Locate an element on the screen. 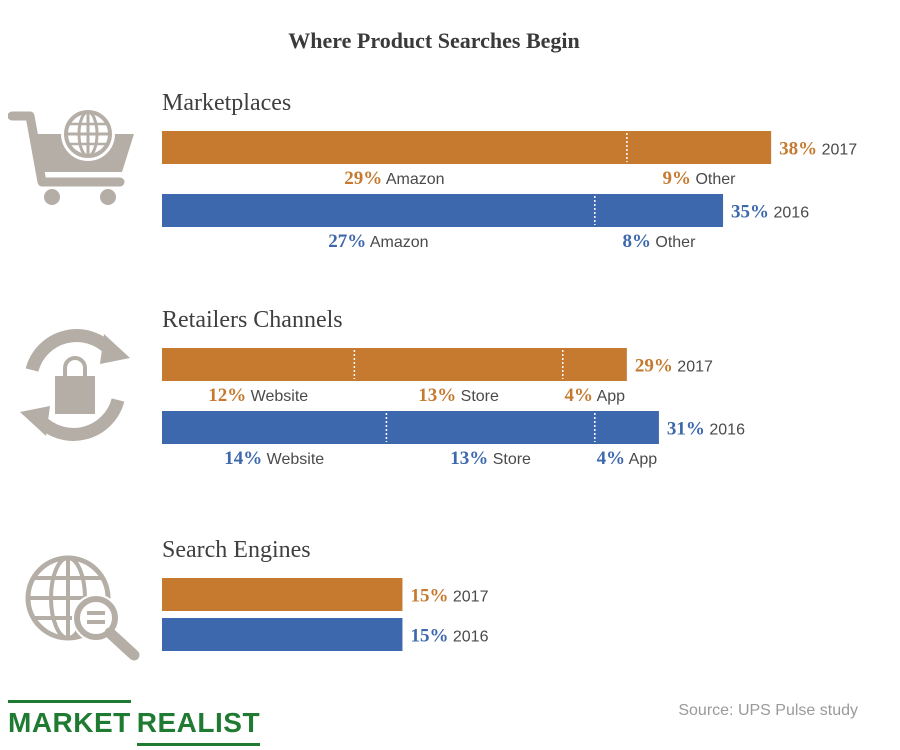  segment-label-retailers-channels-2017-app: 4% App is located at coordinates (595, 395).